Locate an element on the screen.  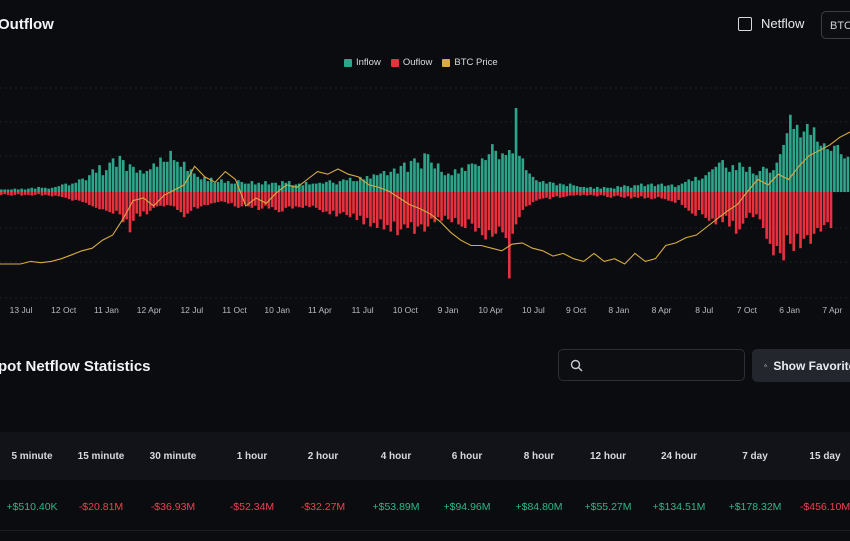
stats-column-header: 15 day is located at coordinates (825, 456).